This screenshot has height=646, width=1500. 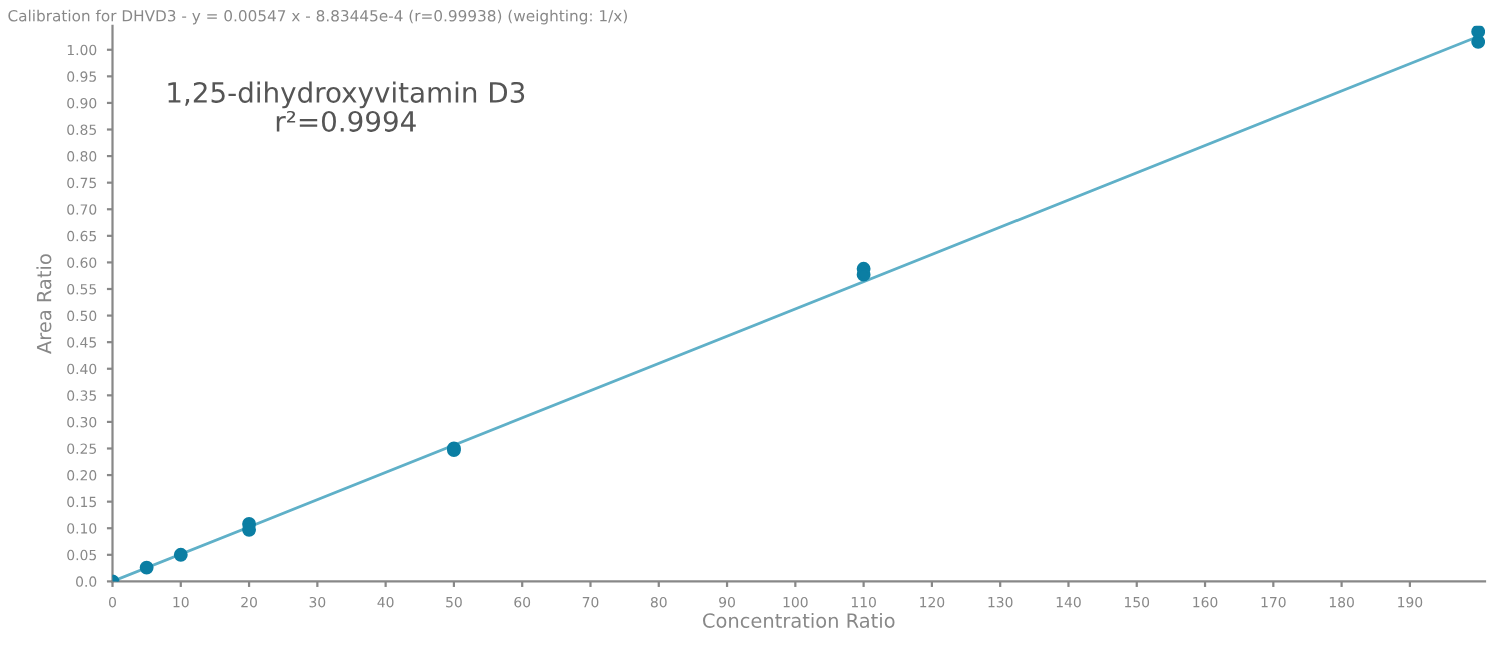 What do you see at coordinates (44, 304) in the screenshot?
I see `y-axis-title: Area Ratio` at bounding box center [44, 304].